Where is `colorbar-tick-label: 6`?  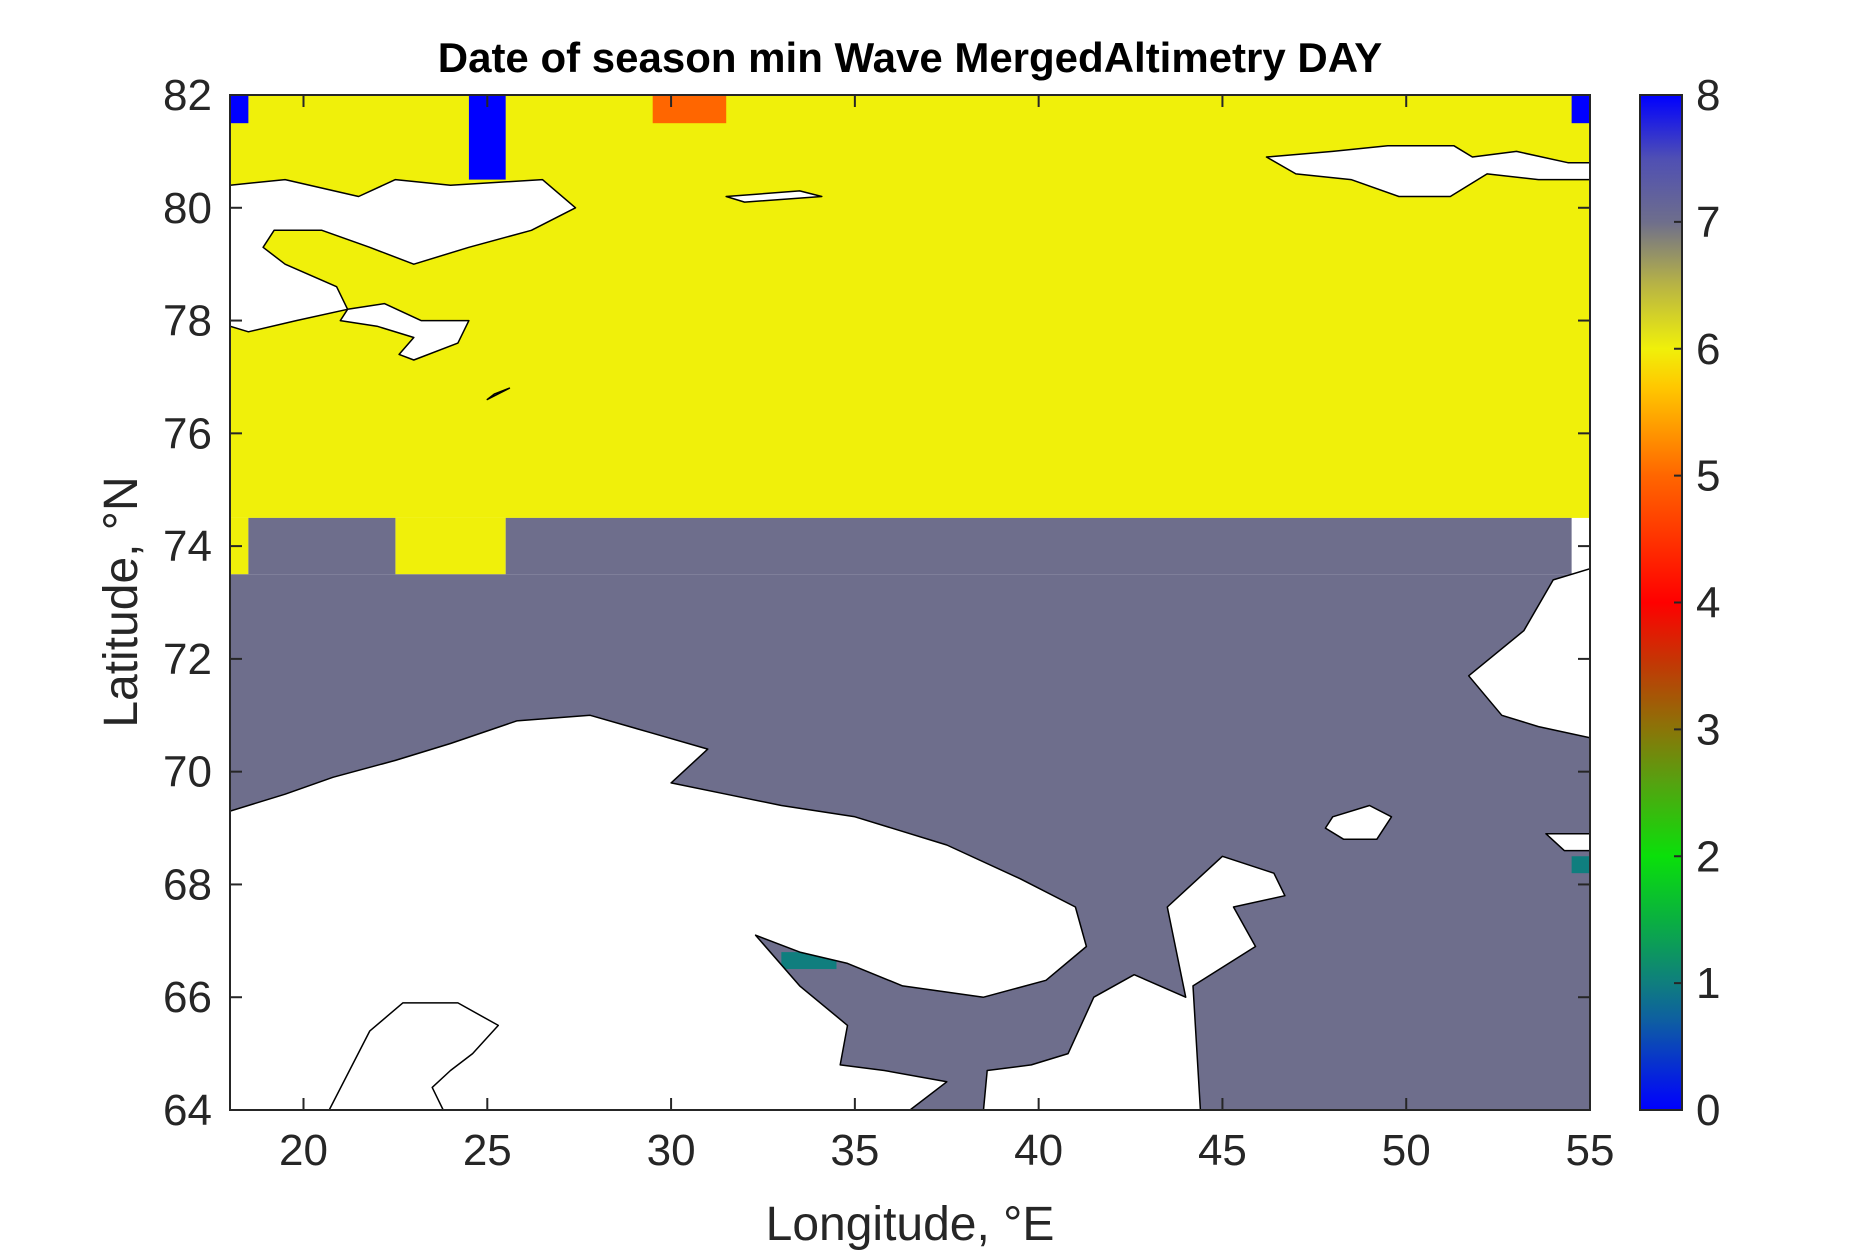
colorbar-tick-label: 6 is located at coordinates (1708, 349).